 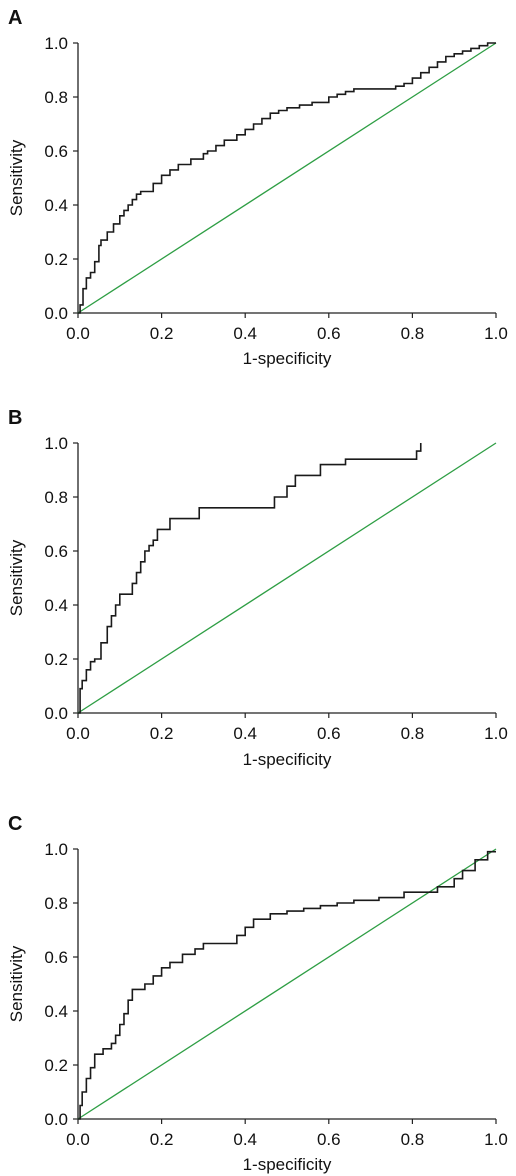 What do you see at coordinates (15, 418) in the screenshot?
I see `panel-label: B` at bounding box center [15, 418].